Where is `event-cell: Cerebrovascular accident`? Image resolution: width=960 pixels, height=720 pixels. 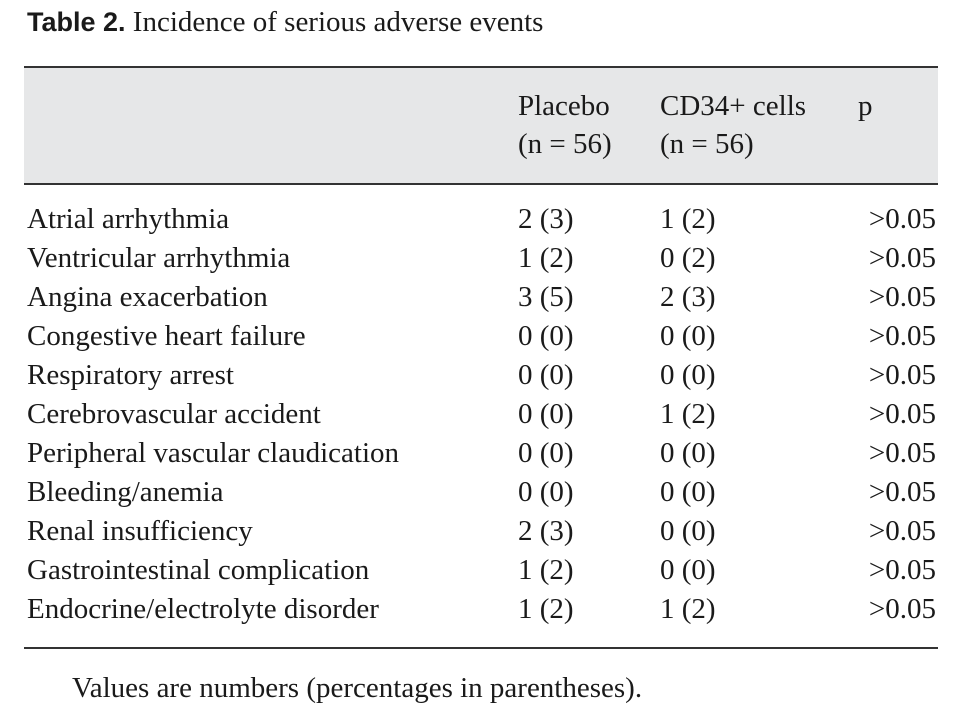
event-cell: Cerebrovascular accident is located at coordinates (174, 414).